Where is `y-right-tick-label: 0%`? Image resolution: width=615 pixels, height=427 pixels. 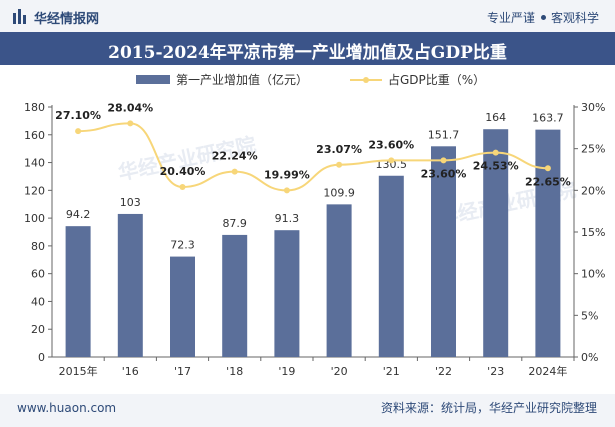
y-right-tick-label: 0% is located at coordinates (589, 357).